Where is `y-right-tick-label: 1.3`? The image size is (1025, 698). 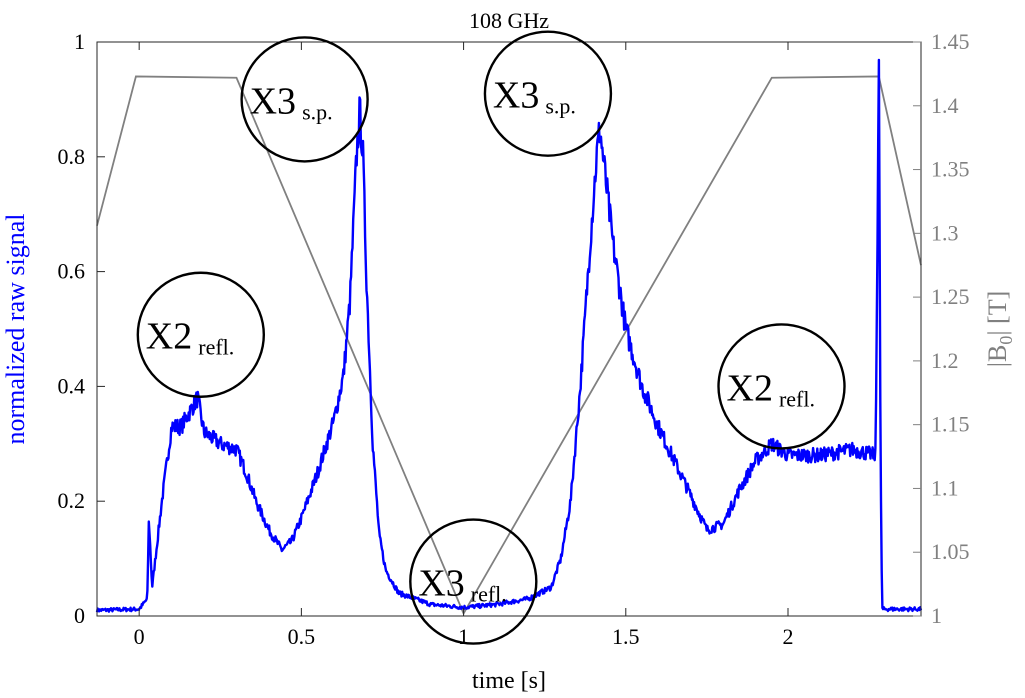
y-right-tick-label: 1.3 is located at coordinates (945, 232).